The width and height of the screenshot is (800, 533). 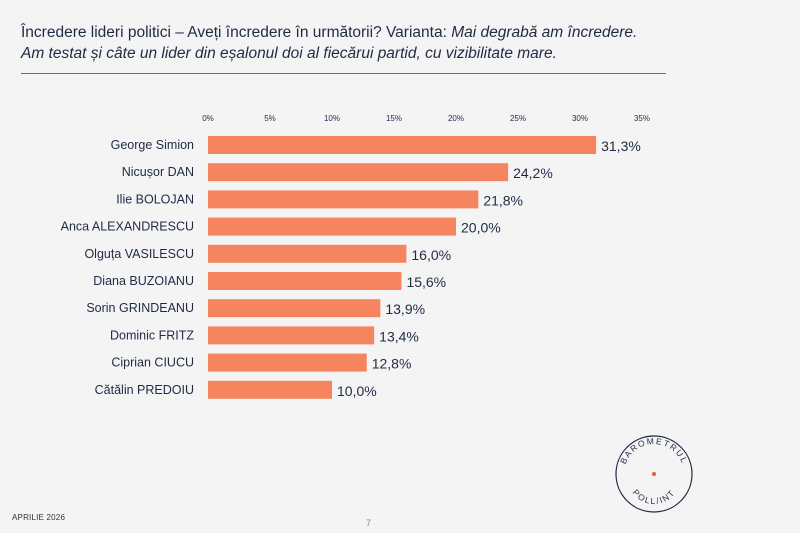 I want to click on category-label: Olguța VASILESCU, so click(x=139, y=254).